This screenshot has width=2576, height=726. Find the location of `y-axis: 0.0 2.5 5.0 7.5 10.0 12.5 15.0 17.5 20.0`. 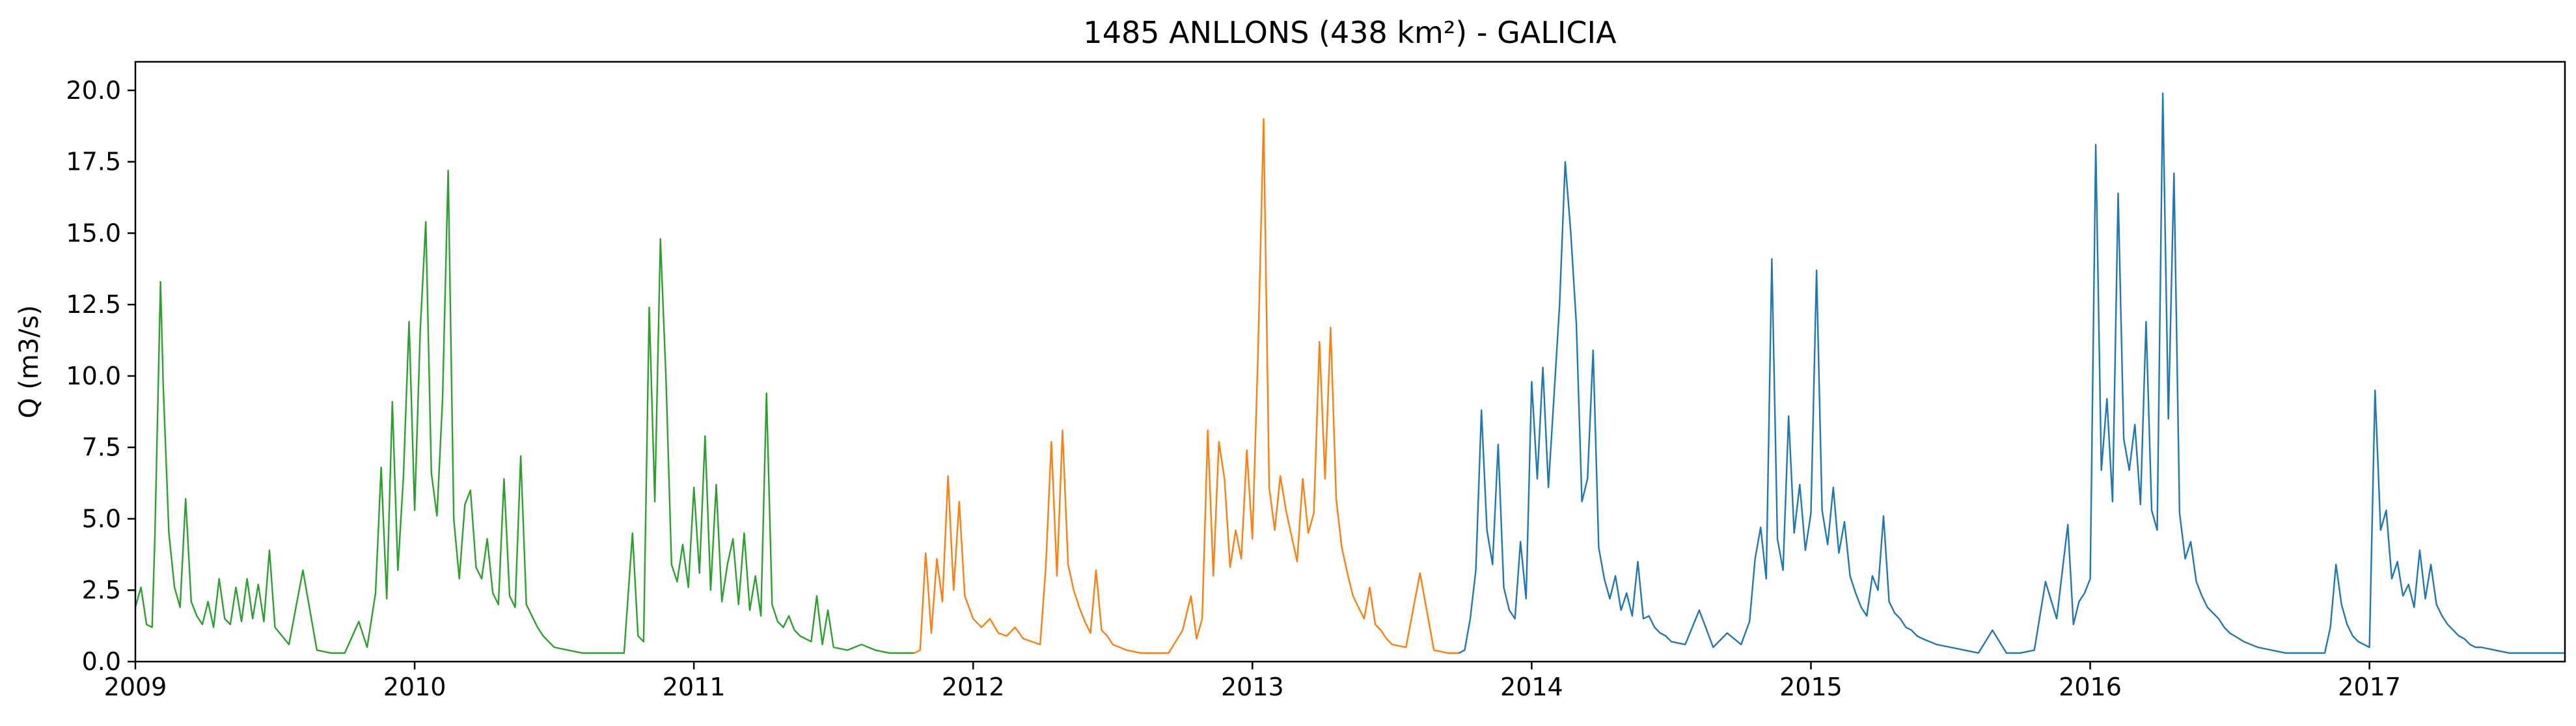

y-axis: 0.0 2.5 5.0 7.5 10.0 12.5 15.0 17.5 20.0 is located at coordinates (101, 376).